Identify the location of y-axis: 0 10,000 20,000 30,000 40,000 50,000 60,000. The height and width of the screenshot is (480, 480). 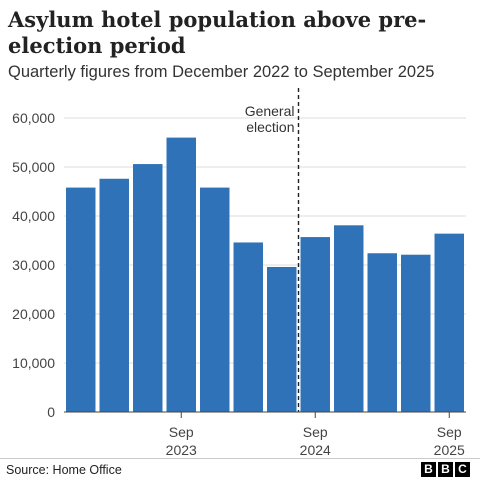
(33, 265).